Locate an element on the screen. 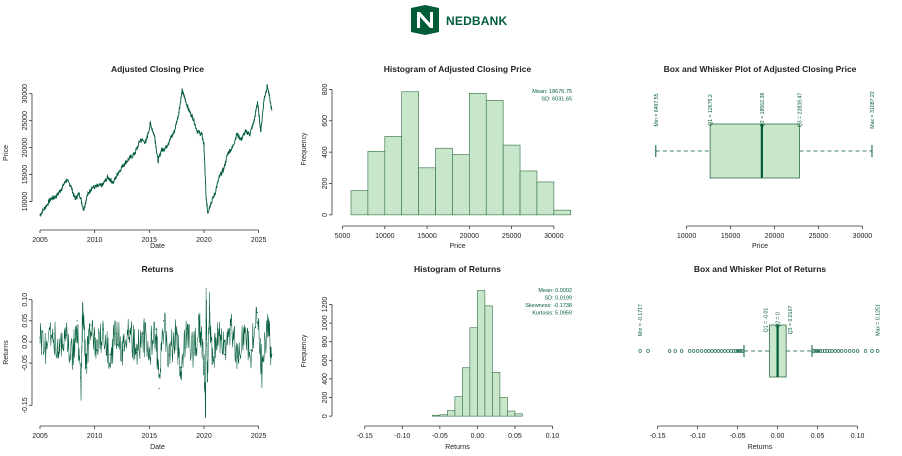 Image resolution: width=902 pixels, height=456 pixels. stat-label-median: Q2 = 0 is located at coordinates (779, 320).